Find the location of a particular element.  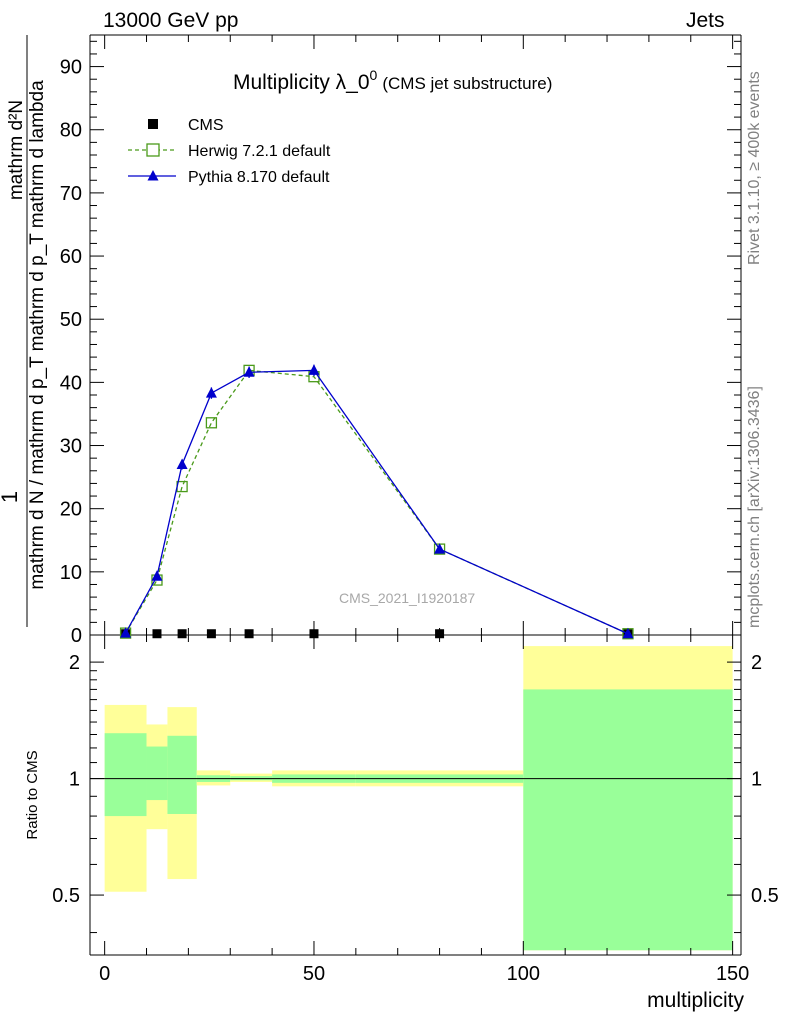

main-y-tick-label: 0 is located at coordinates (76, 636).